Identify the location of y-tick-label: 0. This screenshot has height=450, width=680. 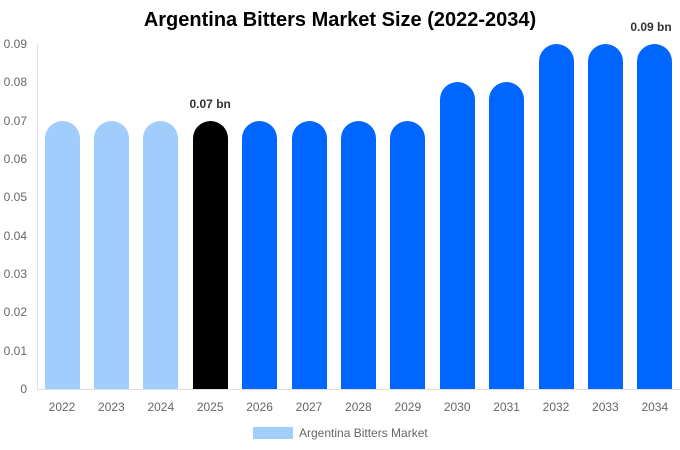
(23, 389).